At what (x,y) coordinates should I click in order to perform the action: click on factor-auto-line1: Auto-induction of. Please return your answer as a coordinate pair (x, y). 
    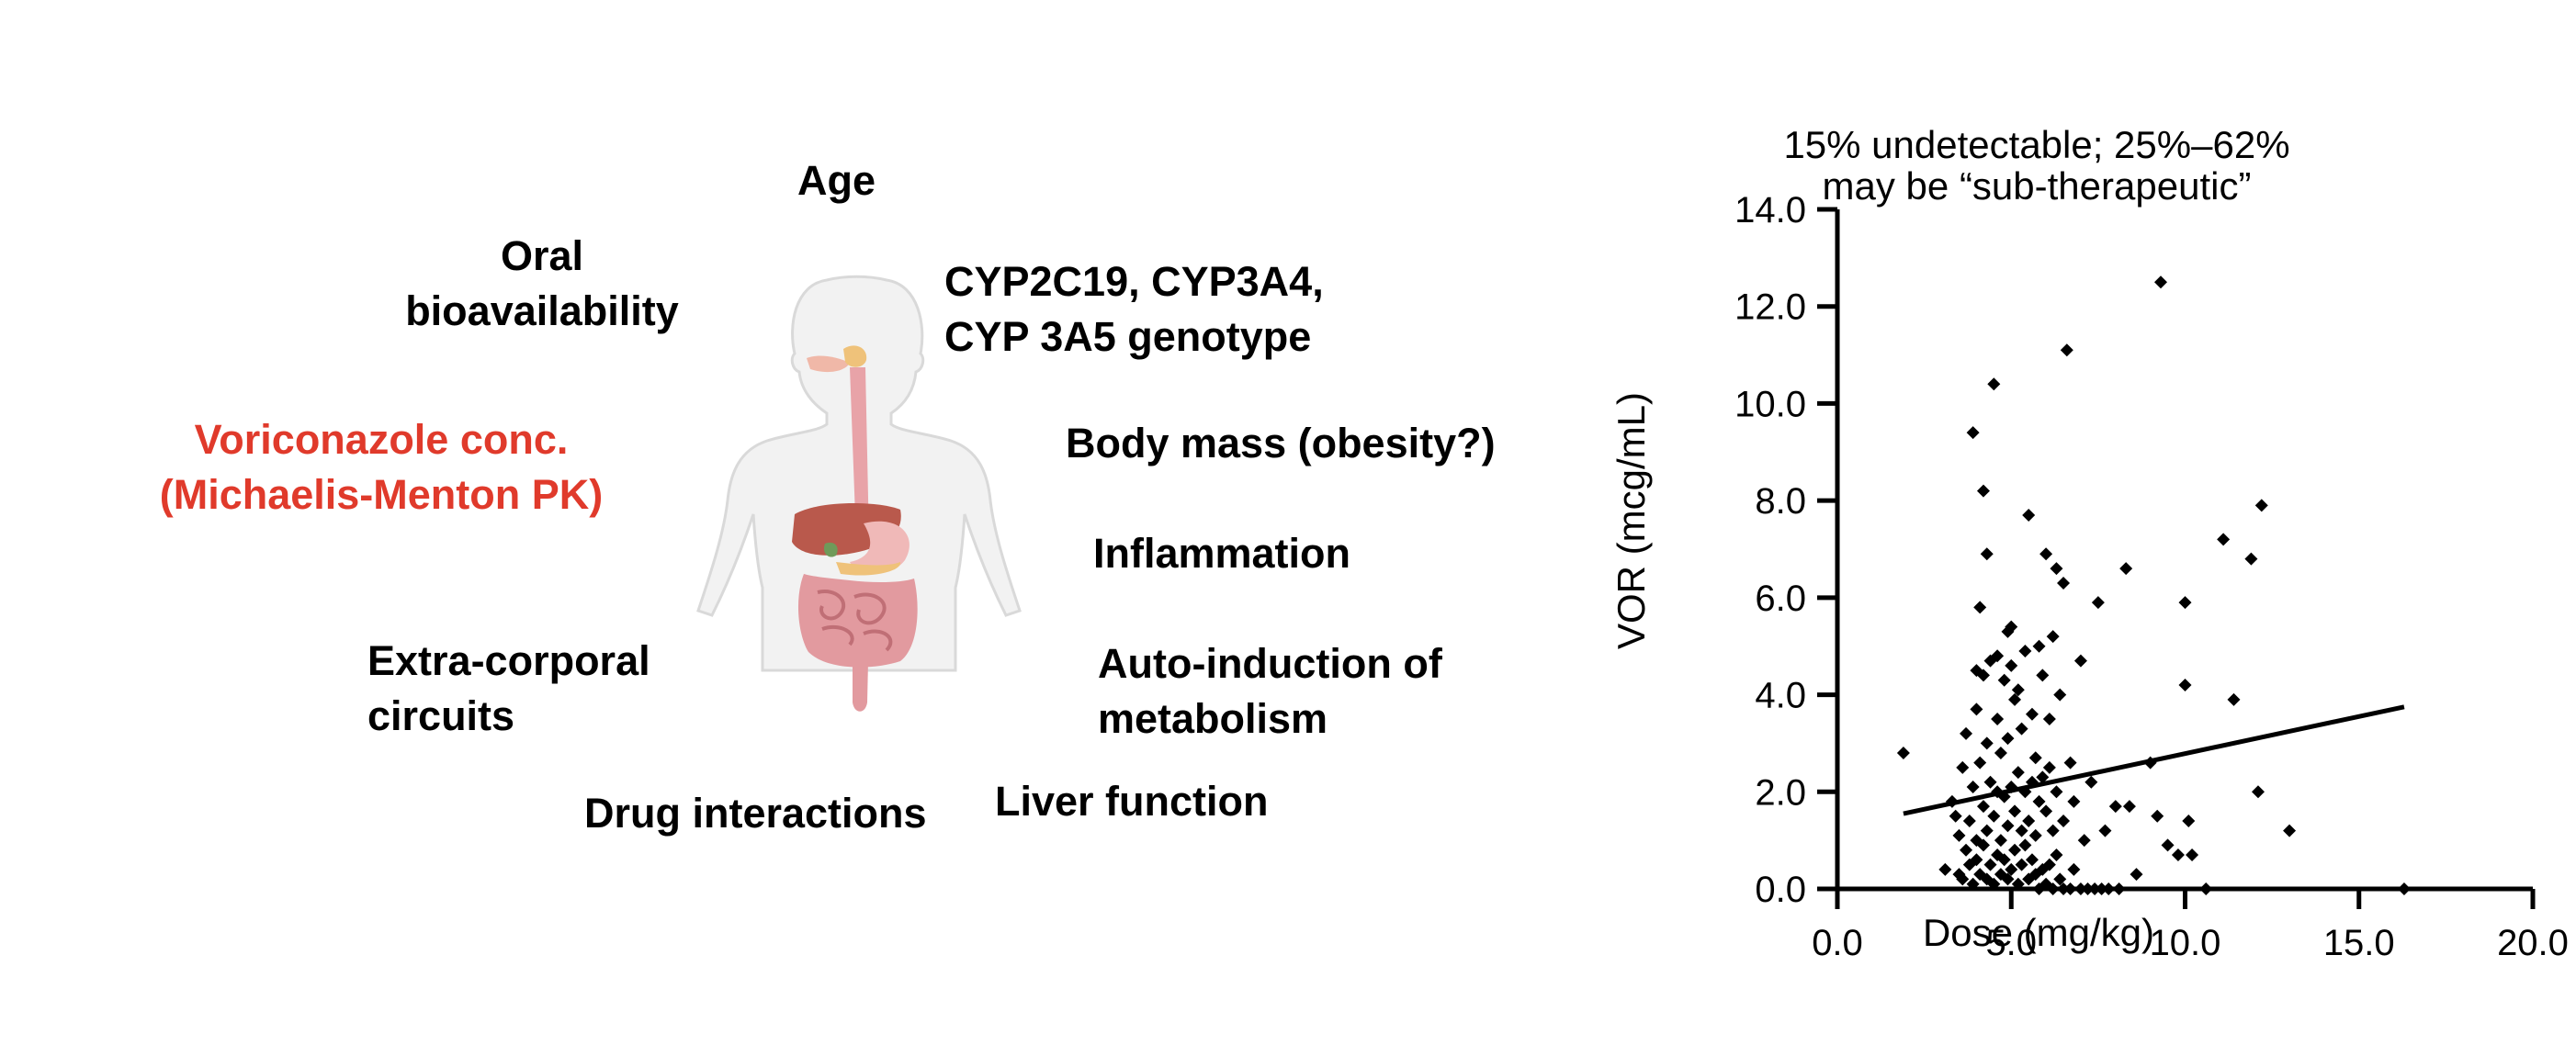
    Looking at the image, I should click on (1270, 663).